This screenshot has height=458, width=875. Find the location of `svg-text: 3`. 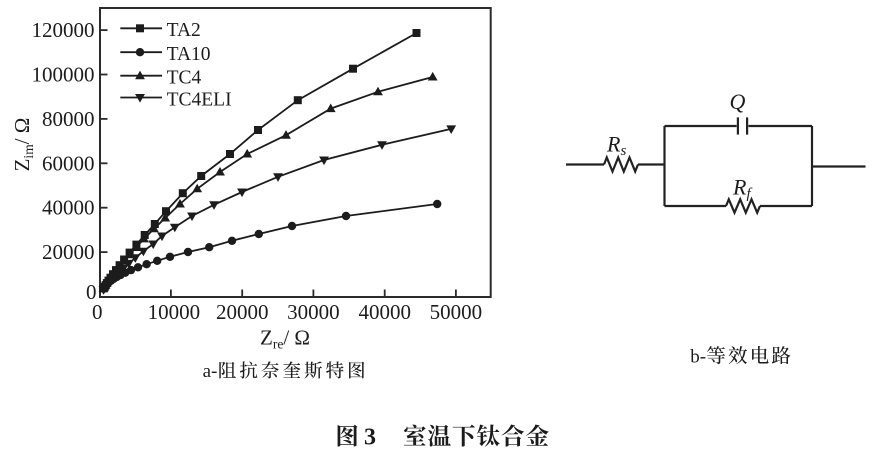

svg-text: 3 is located at coordinates (370, 438).